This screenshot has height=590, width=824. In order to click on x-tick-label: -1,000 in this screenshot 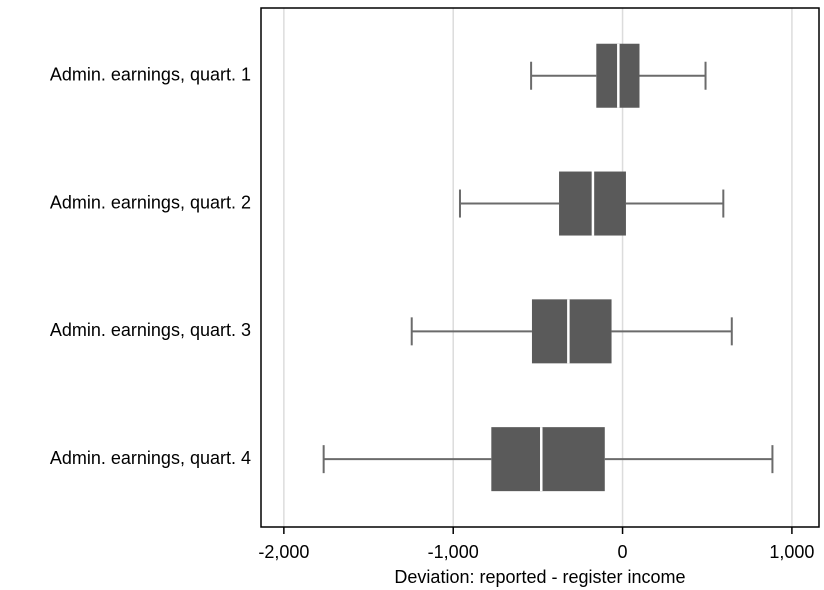, I will do `click(453, 552)`.